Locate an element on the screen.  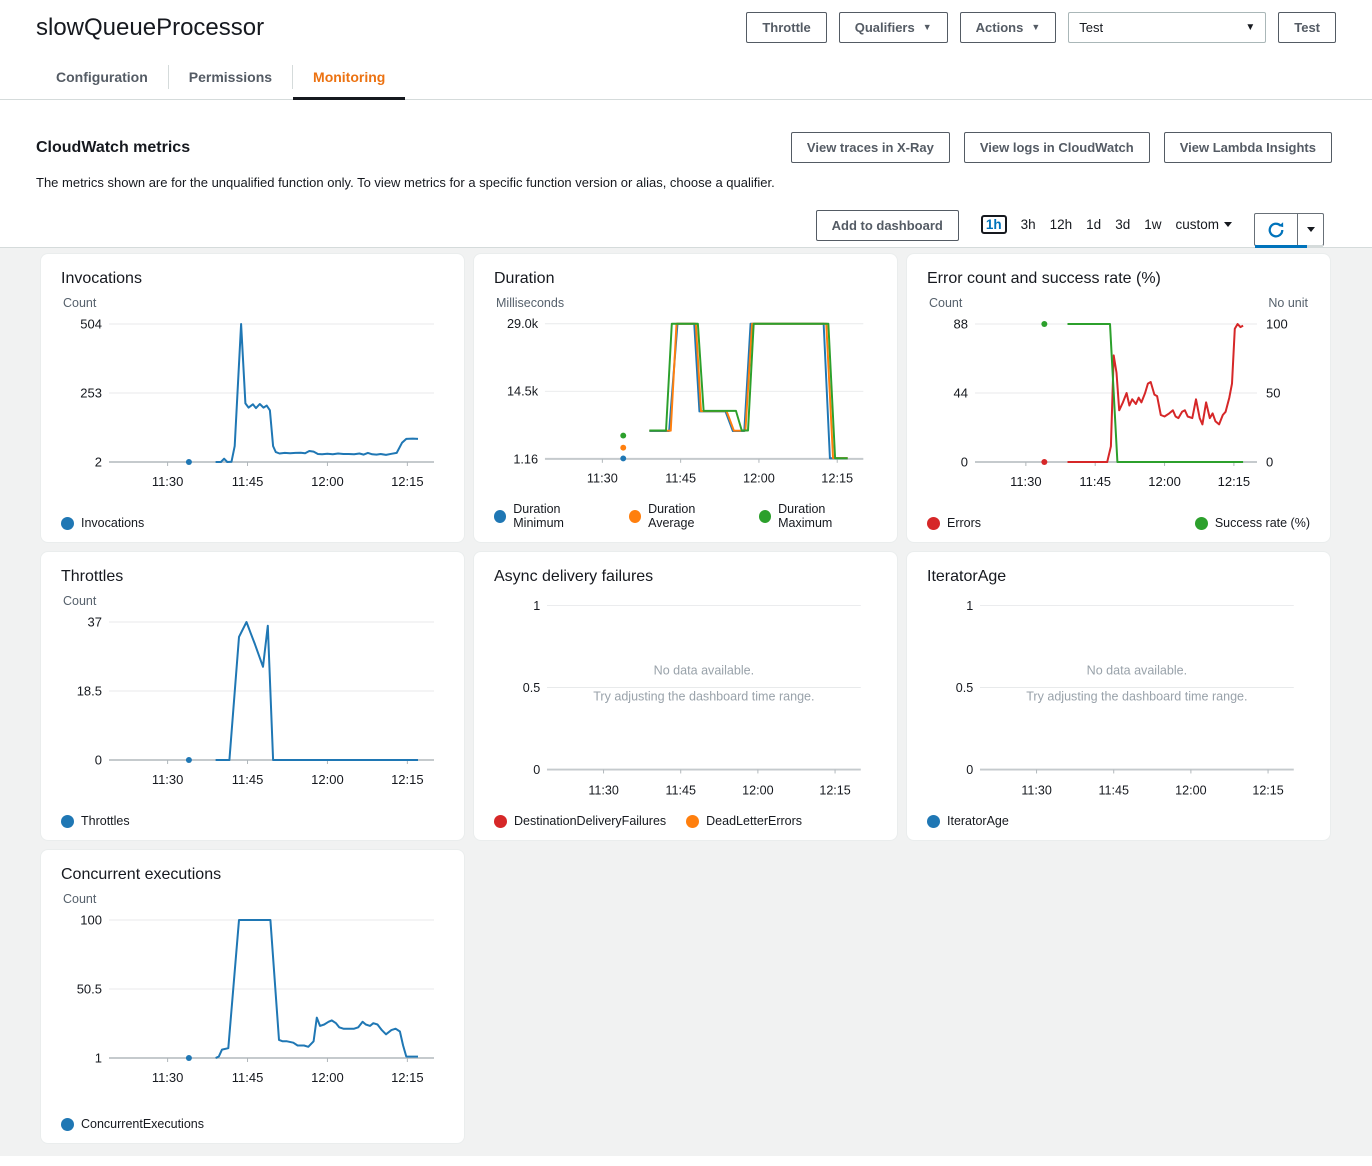
chart-title: IteratorAge is located at coordinates (967, 576).